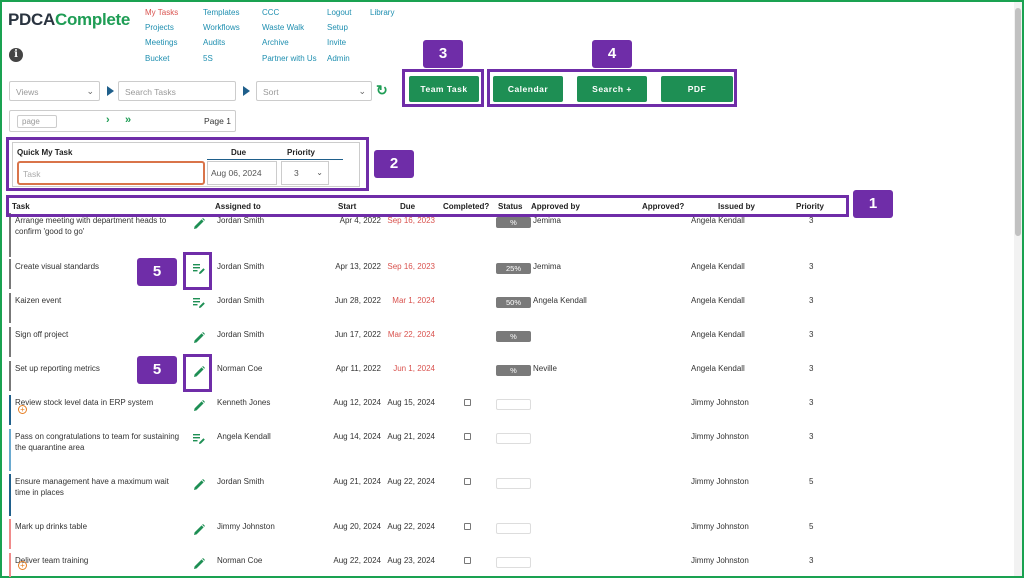 Image resolution: width=1024 pixels, height=578 pixels. Describe the element at coordinates (54, 91) in the screenshot. I see `views-select: Views ⌄` at that location.